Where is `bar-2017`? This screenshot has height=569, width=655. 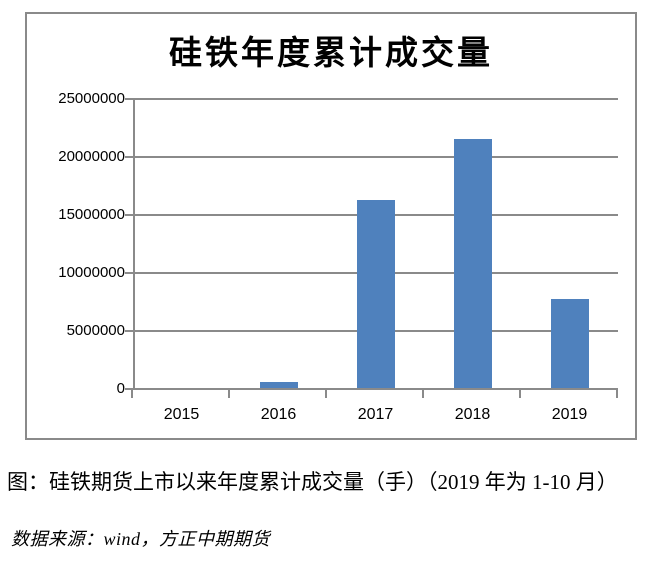
bar-2017 is located at coordinates (376, 294).